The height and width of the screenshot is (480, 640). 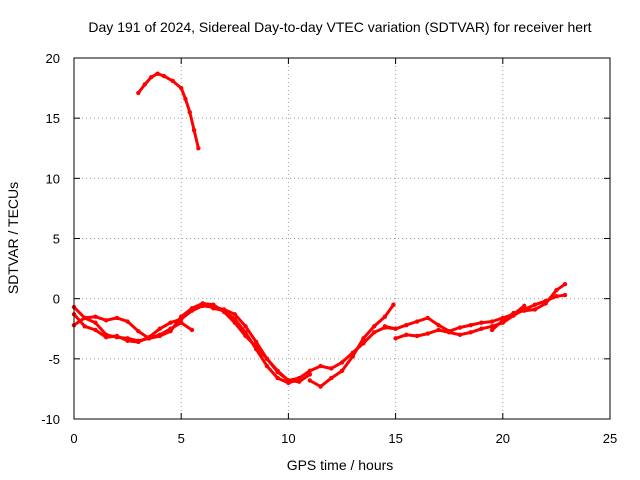 What do you see at coordinates (53, 58) in the screenshot?
I see `y-tick-label: 20` at bounding box center [53, 58].